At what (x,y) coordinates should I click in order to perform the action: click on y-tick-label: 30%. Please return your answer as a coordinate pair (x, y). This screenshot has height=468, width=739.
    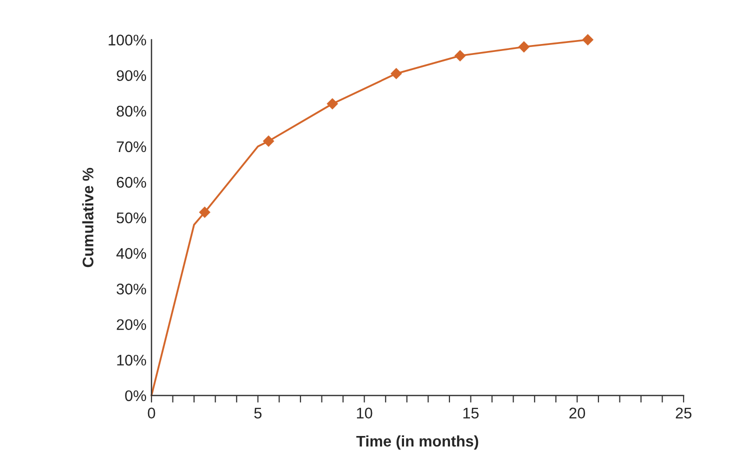
    Looking at the image, I should click on (131, 289).